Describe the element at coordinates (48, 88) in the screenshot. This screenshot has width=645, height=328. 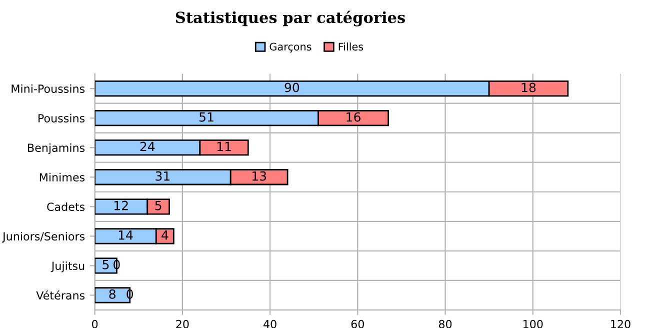
I see `y-tick-label: Mini-Poussins` at that location.